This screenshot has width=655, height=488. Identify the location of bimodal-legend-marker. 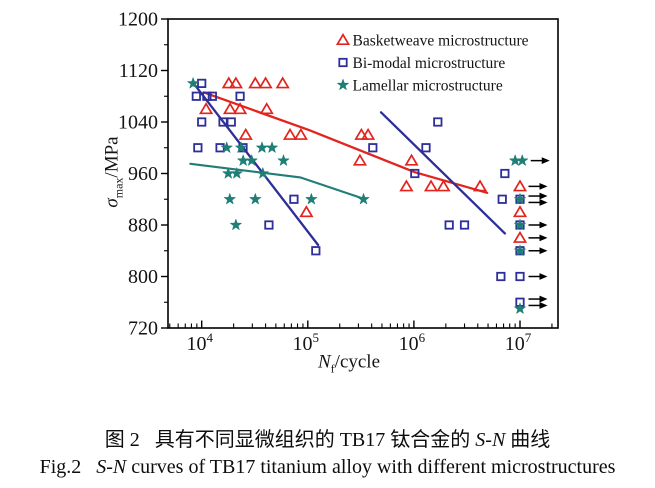
(343, 62).